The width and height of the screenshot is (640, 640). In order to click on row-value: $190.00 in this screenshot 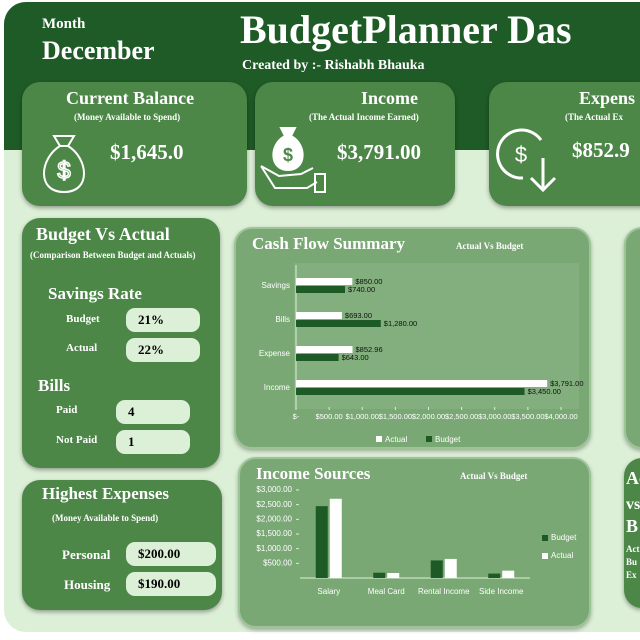, I will do `click(171, 584)`.